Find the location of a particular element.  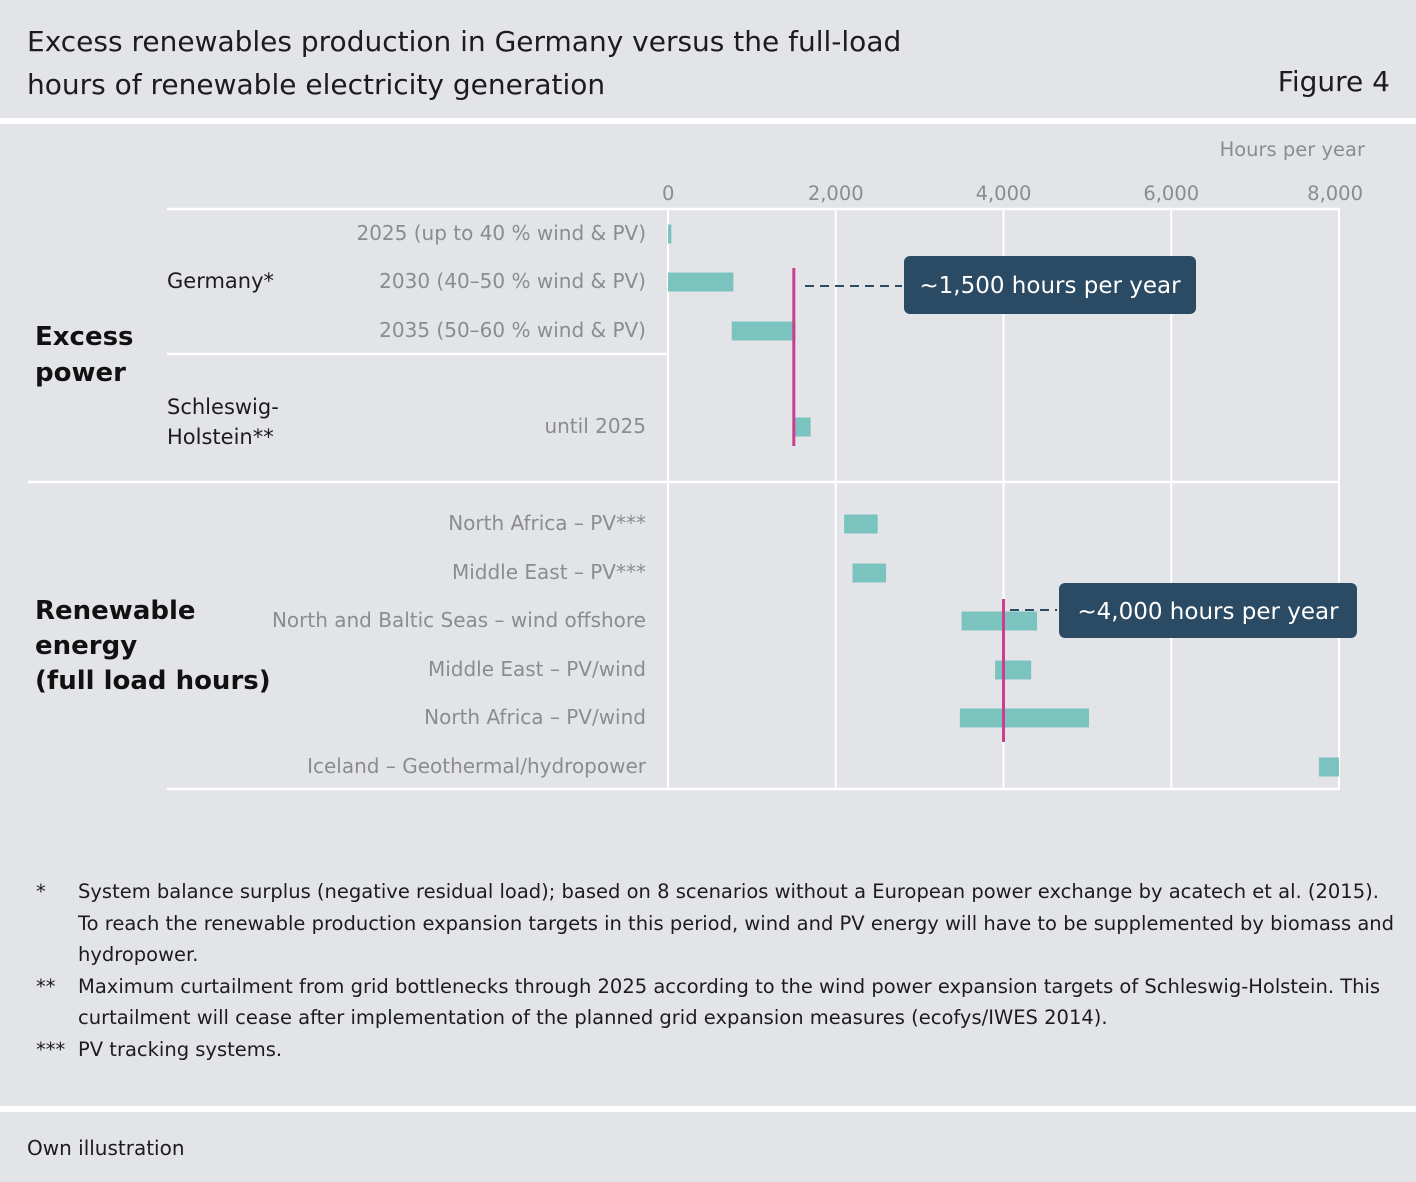

row-label: until 2025 is located at coordinates (595, 426).